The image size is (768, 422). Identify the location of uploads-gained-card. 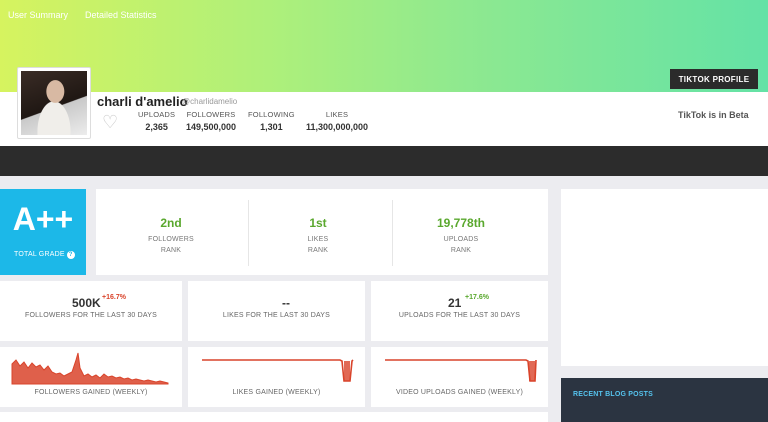
(459, 377).